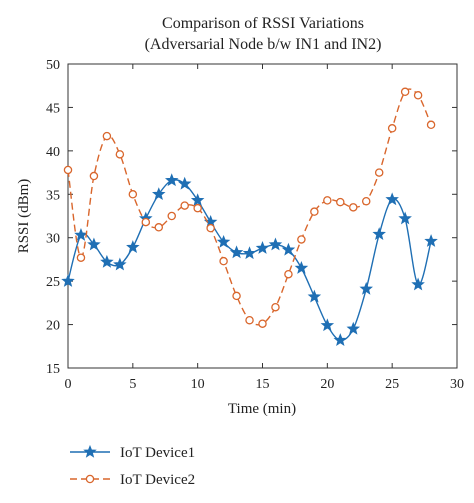 This screenshot has width=474, height=503. I want to click on chart-subtitle: (Adversarial Node b/w IN1 and IN2), so click(263, 44).